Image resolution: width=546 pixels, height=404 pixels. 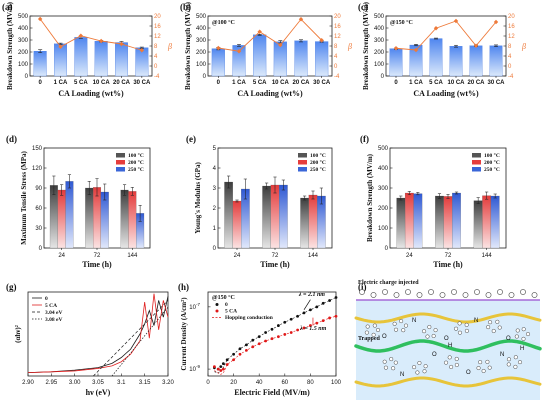 What do you see at coordinates (476, 321) in the screenshot?
I see `atom-label: N` at bounding box center [476, 321].